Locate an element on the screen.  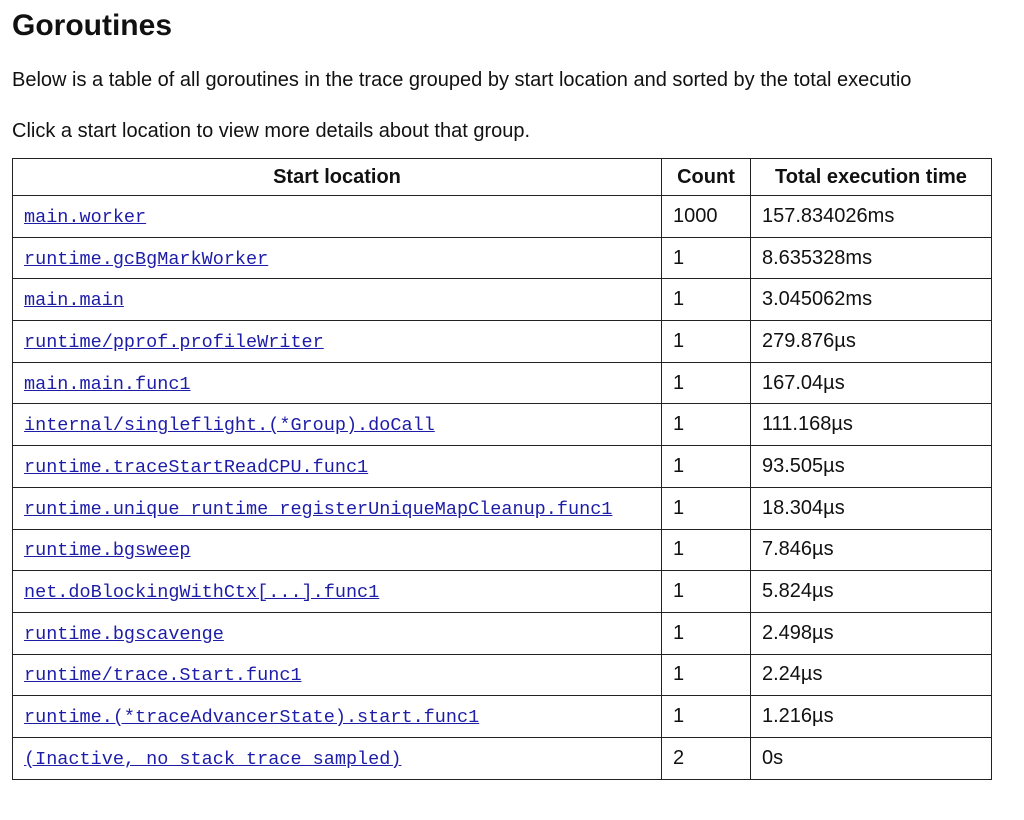
table-row: runtime.bgsweep 1 7.846µs is located at coordinates (502, 550).